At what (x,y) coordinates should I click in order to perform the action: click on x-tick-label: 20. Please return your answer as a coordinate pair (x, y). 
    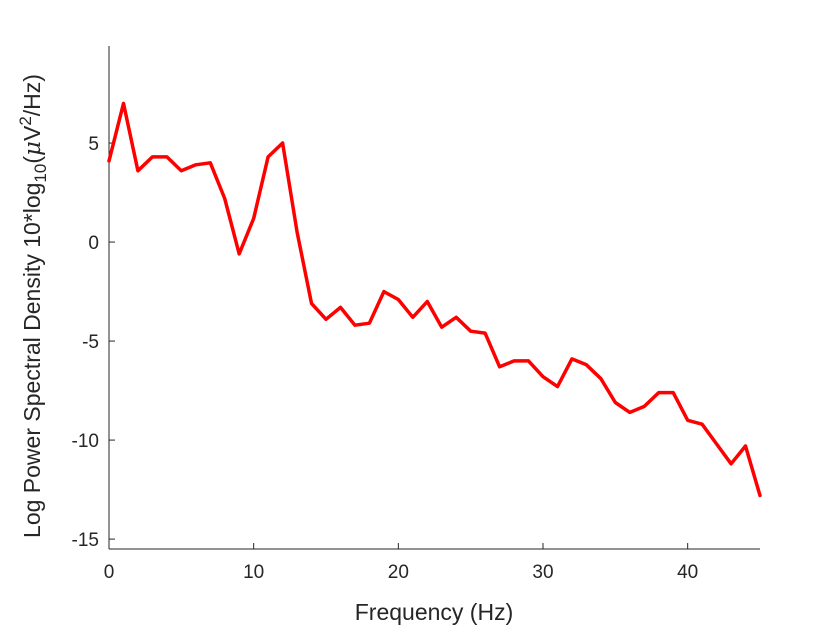
    Looking at the image, I should click on (398, 572).